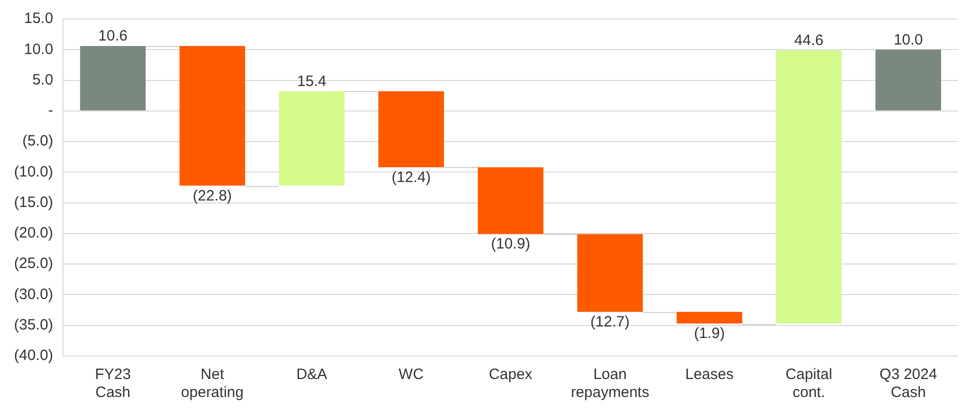 This screenshot has width=960, height=414. What do you see at coordinates (510, 375) in the screenshot?
I see `x-tick-label: Capex` at bounding box center [510, 375].